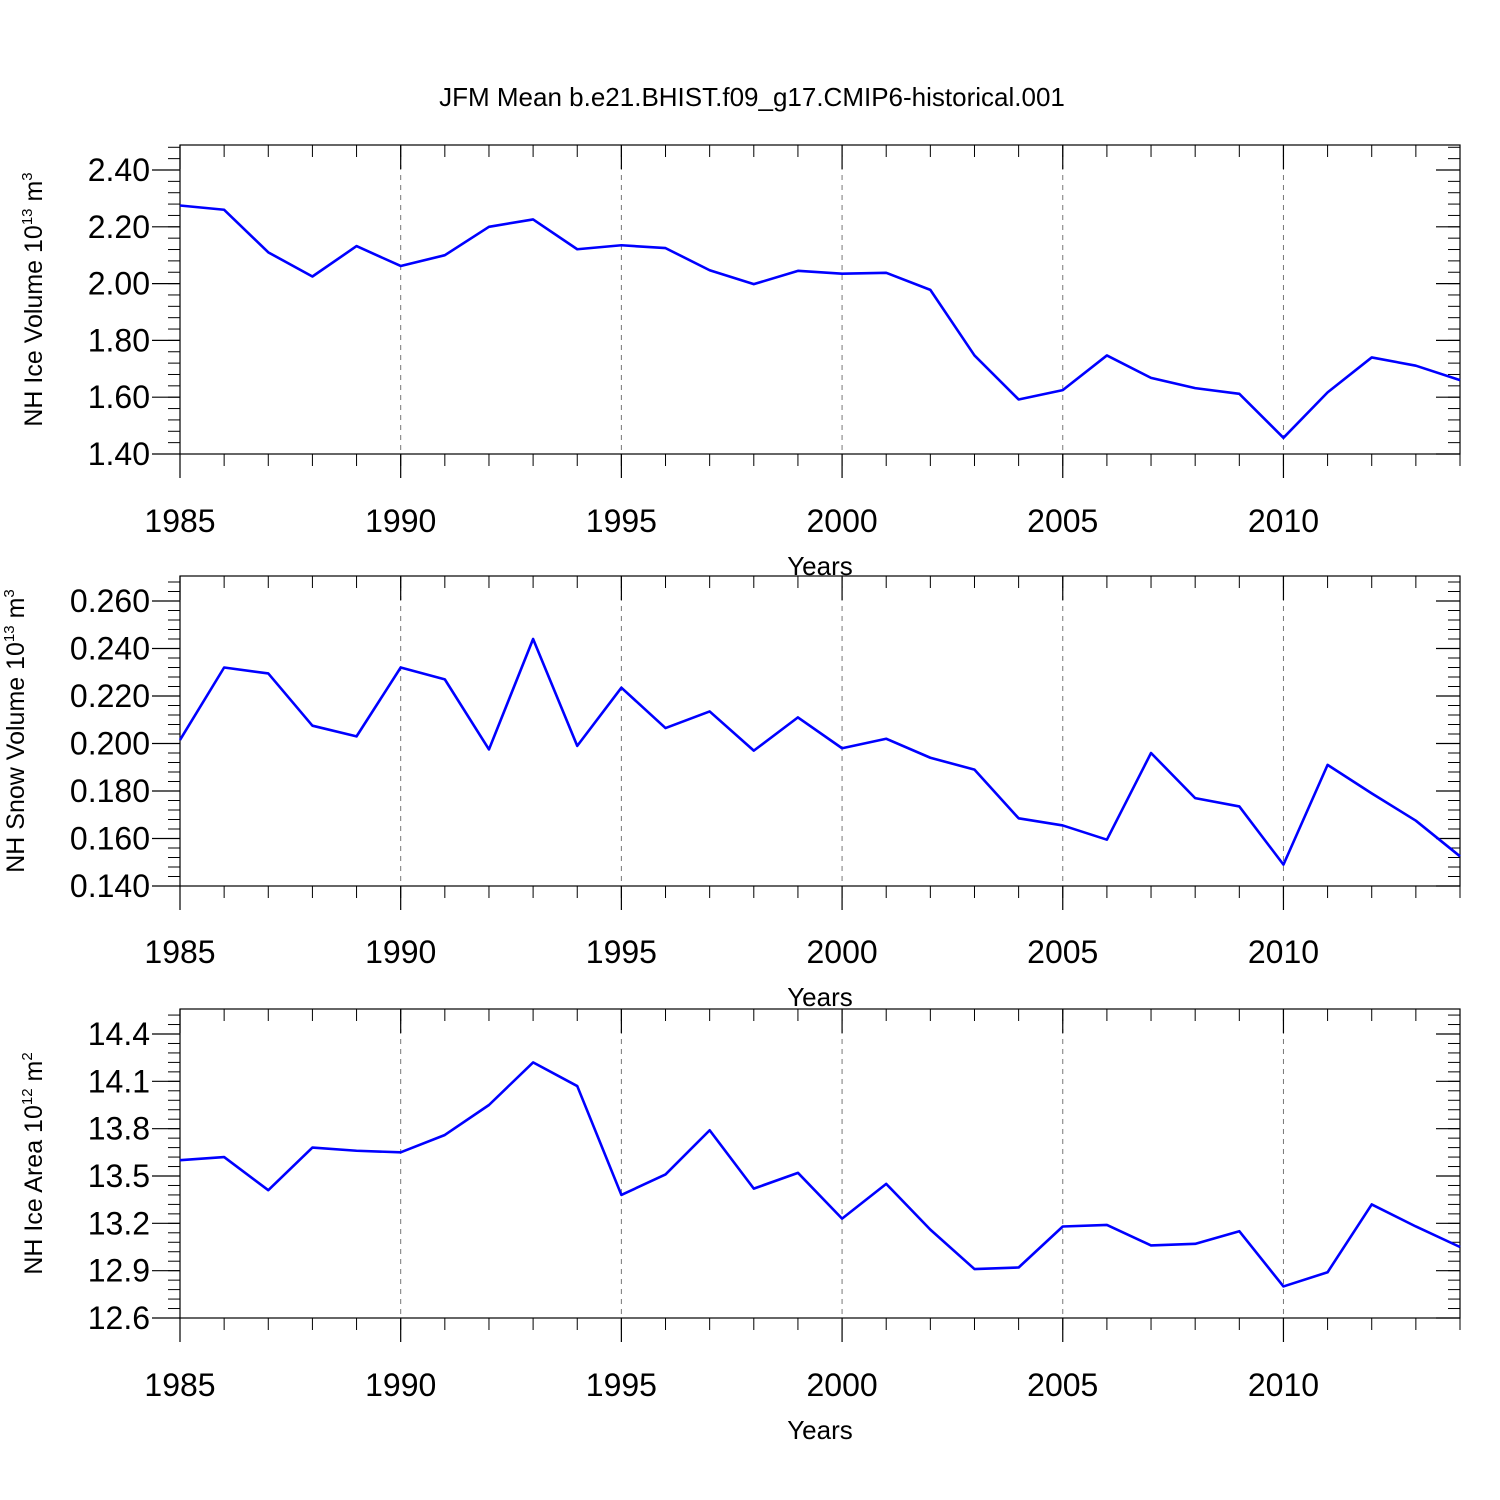 Image resolution: width=1500 pixels, height=1500 pixels. I want to click on y-tick-label: 0.220, so click(110, 696).